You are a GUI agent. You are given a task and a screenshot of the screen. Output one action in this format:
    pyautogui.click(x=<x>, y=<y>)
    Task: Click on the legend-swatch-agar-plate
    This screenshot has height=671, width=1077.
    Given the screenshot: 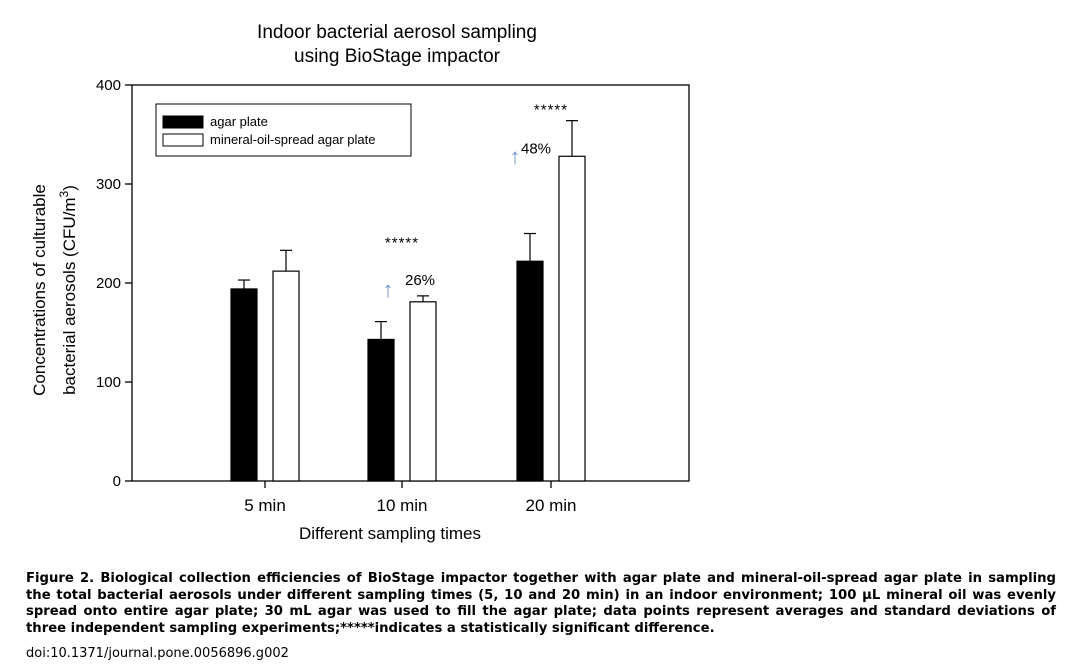 What is the action you would take?
    pyautogui.click(x=183, y=122)
    